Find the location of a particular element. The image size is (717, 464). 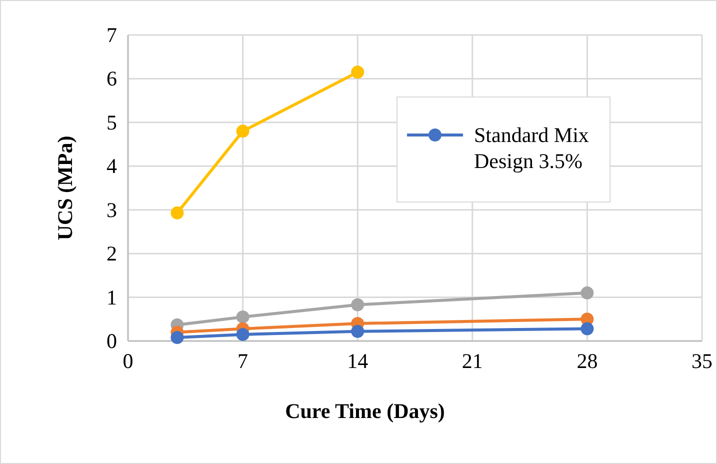

x-tick-label: 21 is located at coordinates (472, 361).